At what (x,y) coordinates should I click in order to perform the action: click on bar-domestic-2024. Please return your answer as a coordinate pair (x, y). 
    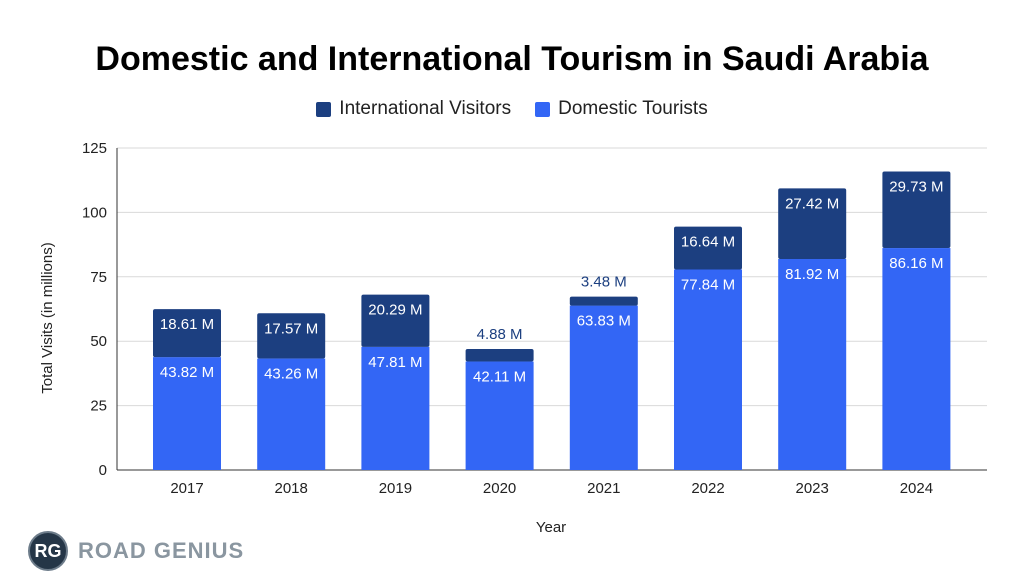
    Looking at the image, I should click on (916, 359).